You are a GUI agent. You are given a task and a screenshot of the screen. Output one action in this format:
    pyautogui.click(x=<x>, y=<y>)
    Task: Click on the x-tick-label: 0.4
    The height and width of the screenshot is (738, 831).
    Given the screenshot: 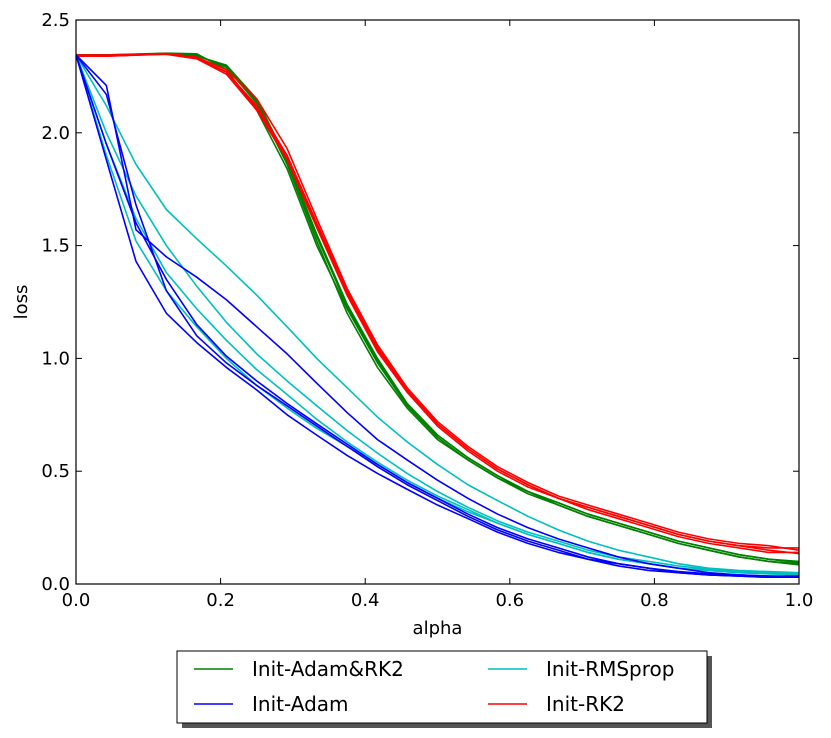 What is the action you would take?
    pyautogui.click(x=365, y=600)
    